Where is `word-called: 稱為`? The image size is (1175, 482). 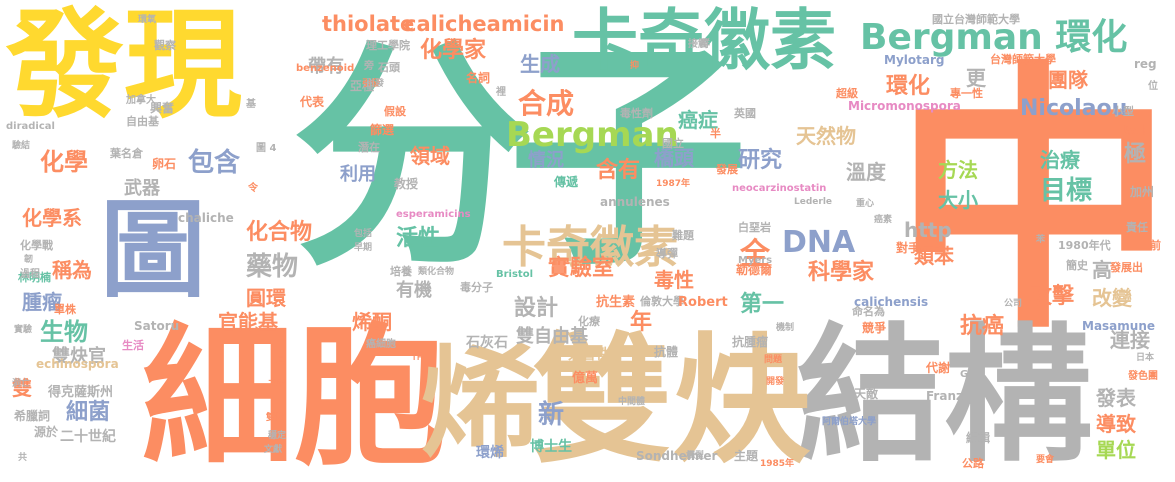 word-called: 稱為 is located at coordinates (72, 270).